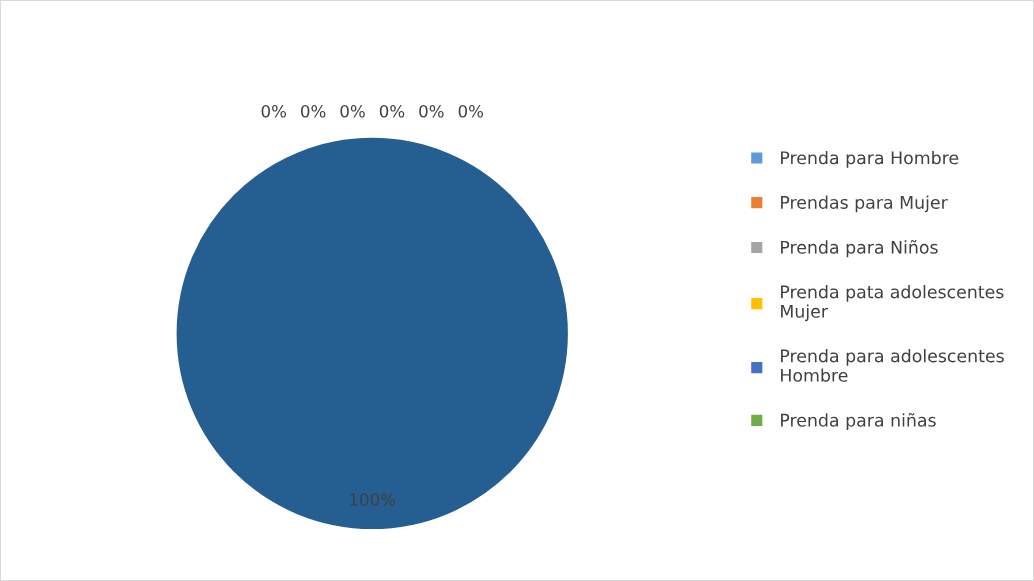  I want to click on legend-label: Prenda pata adolescentes Mujer, so click(892, 303).